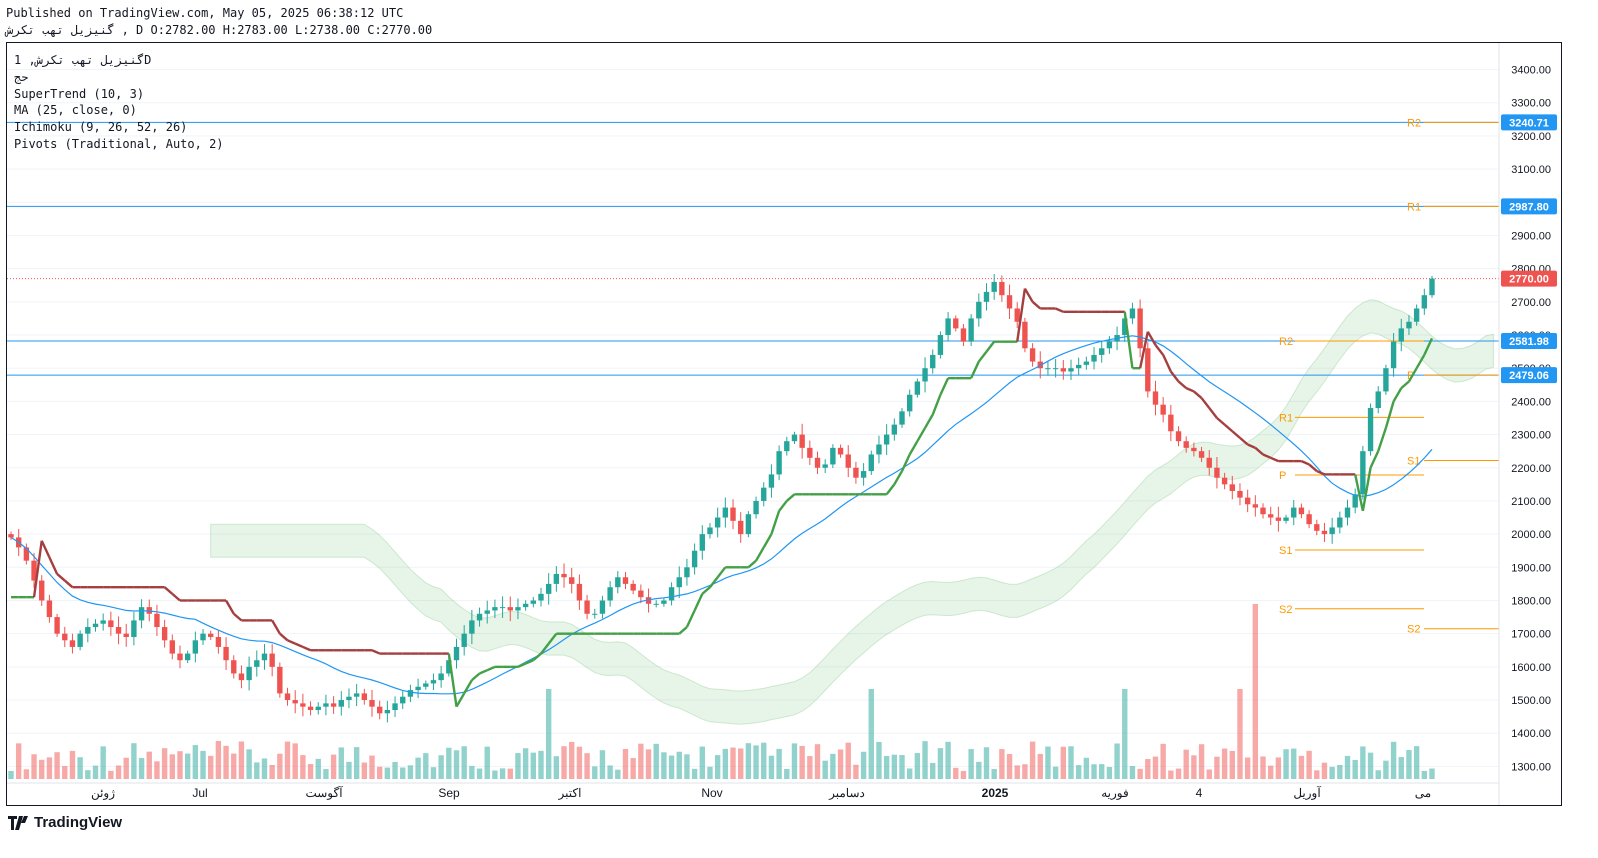  Describe the element at coordinates (1531, 502) in the screenshot. I see `y-tick-label: 2100.00` at that location.